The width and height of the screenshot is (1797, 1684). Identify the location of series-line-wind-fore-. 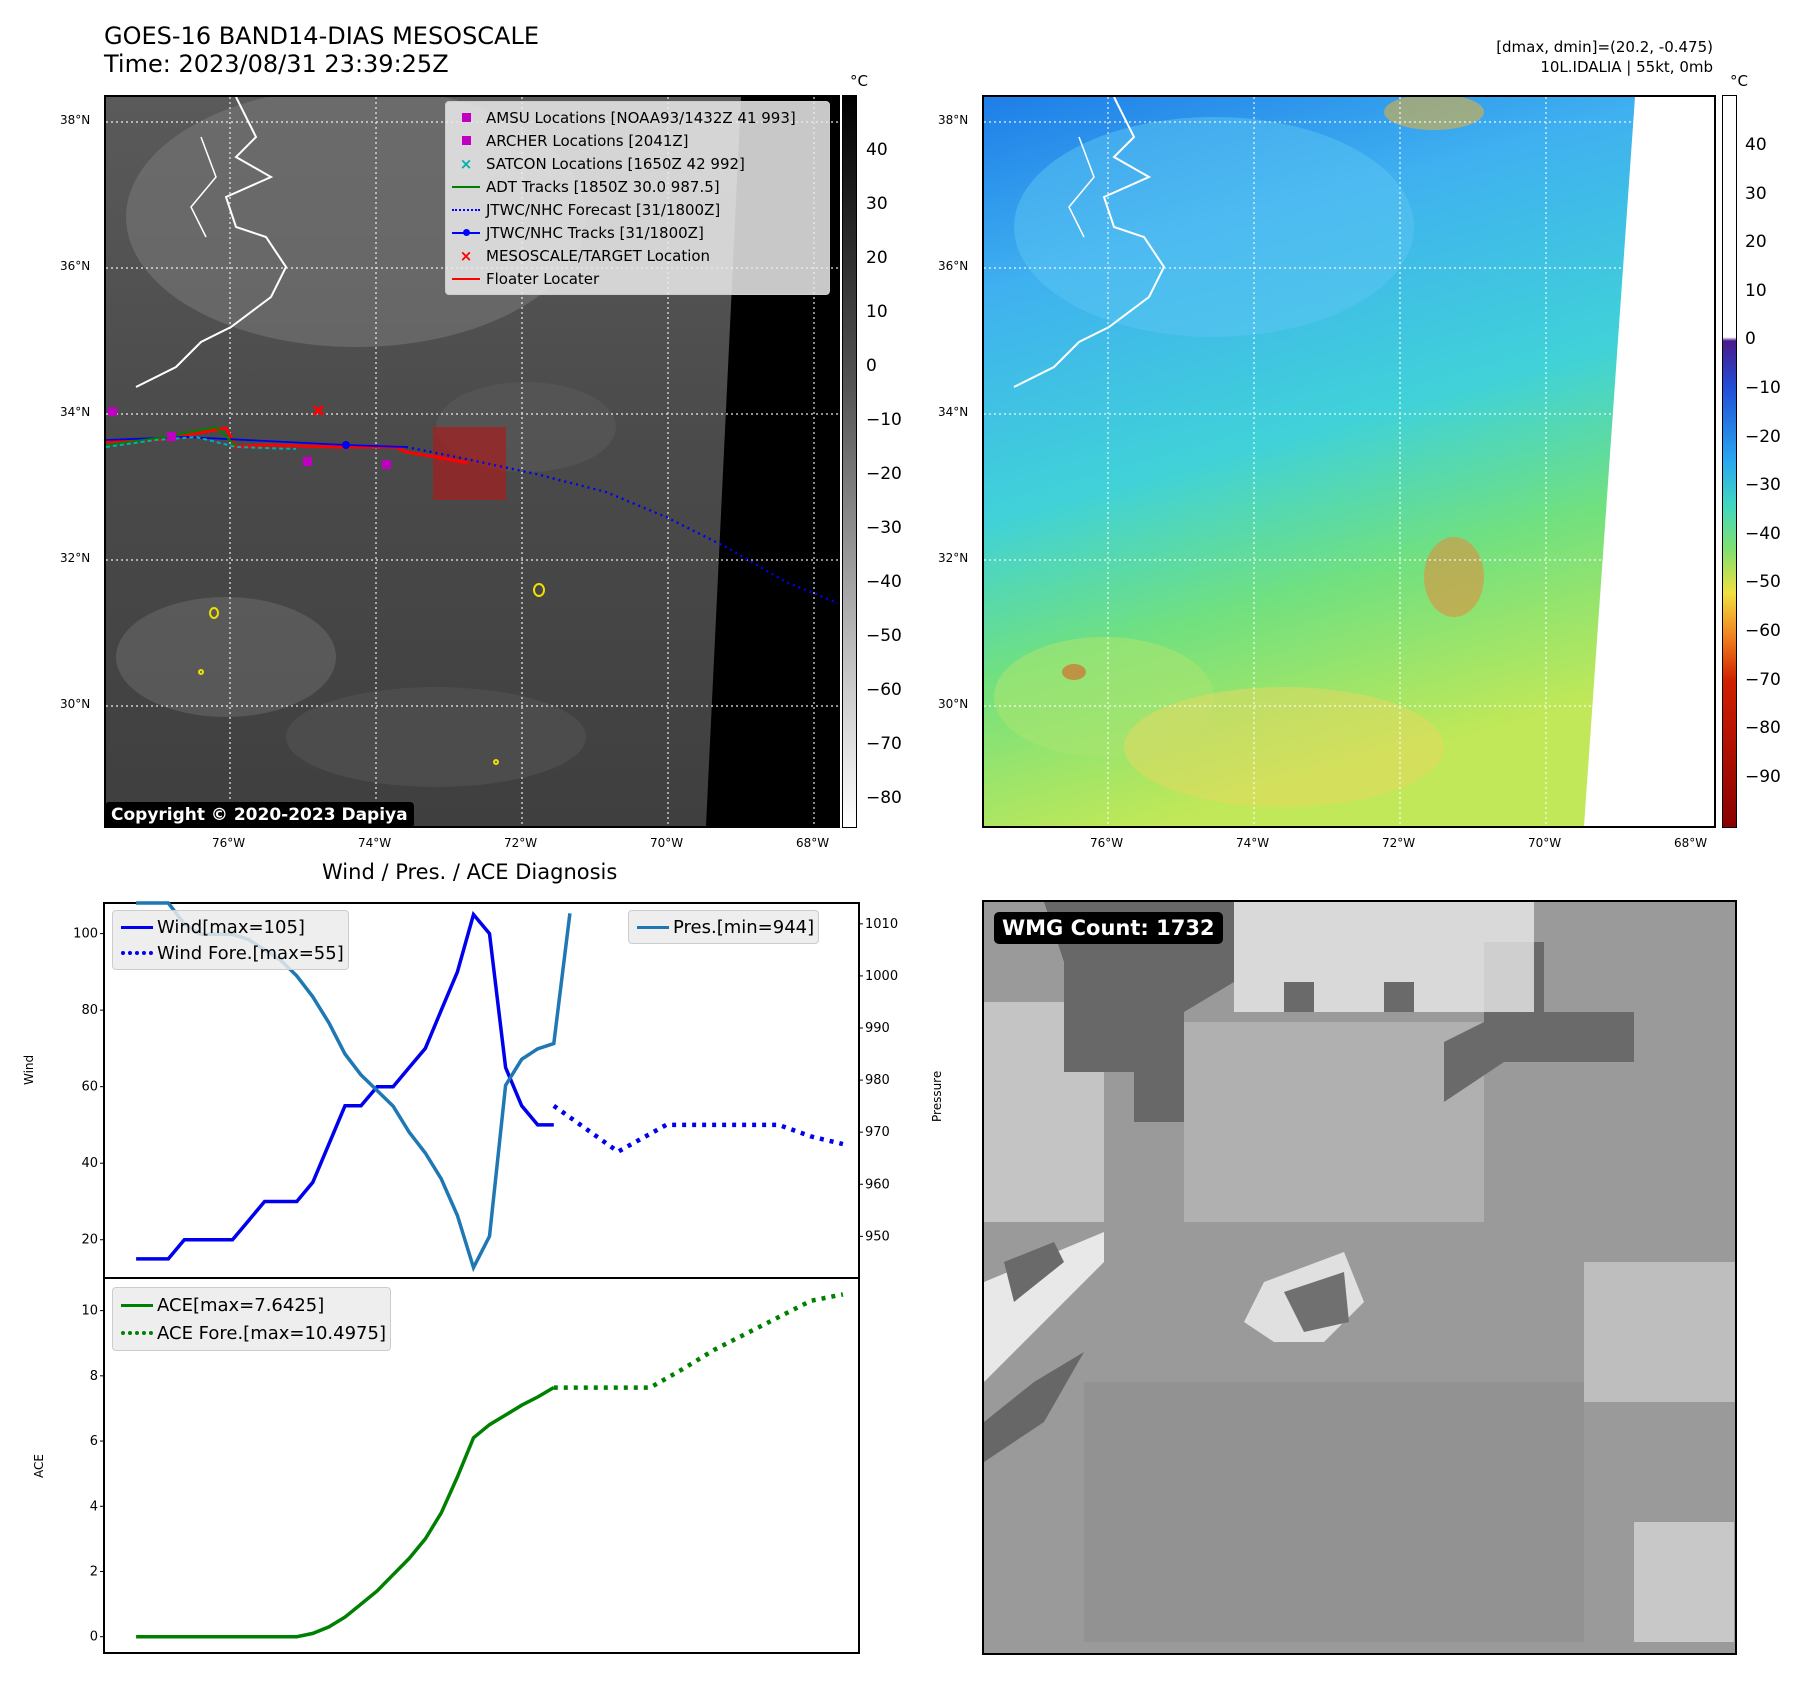
(698, 1129).